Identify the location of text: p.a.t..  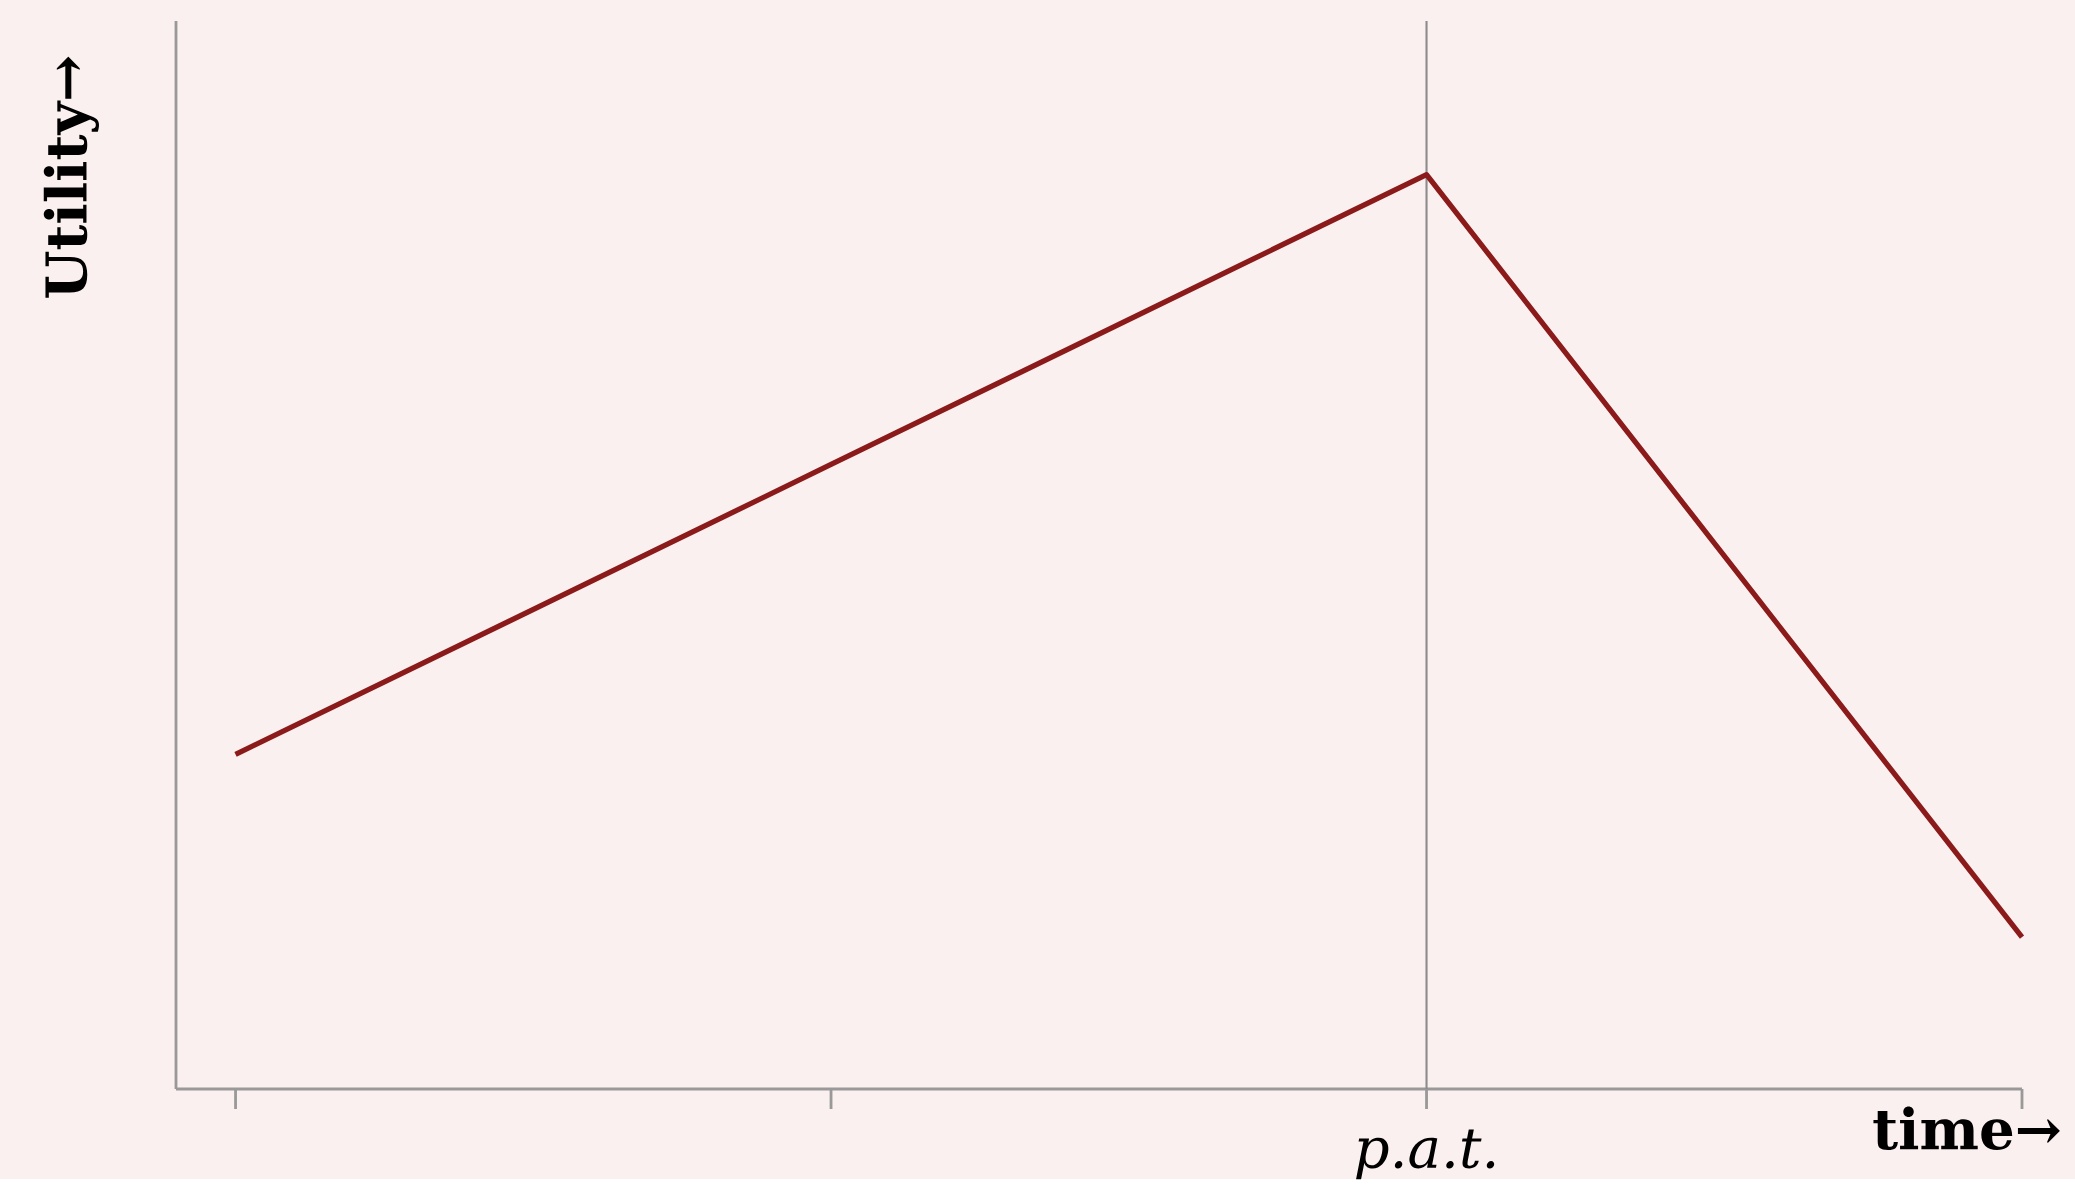
(1425, 1154).